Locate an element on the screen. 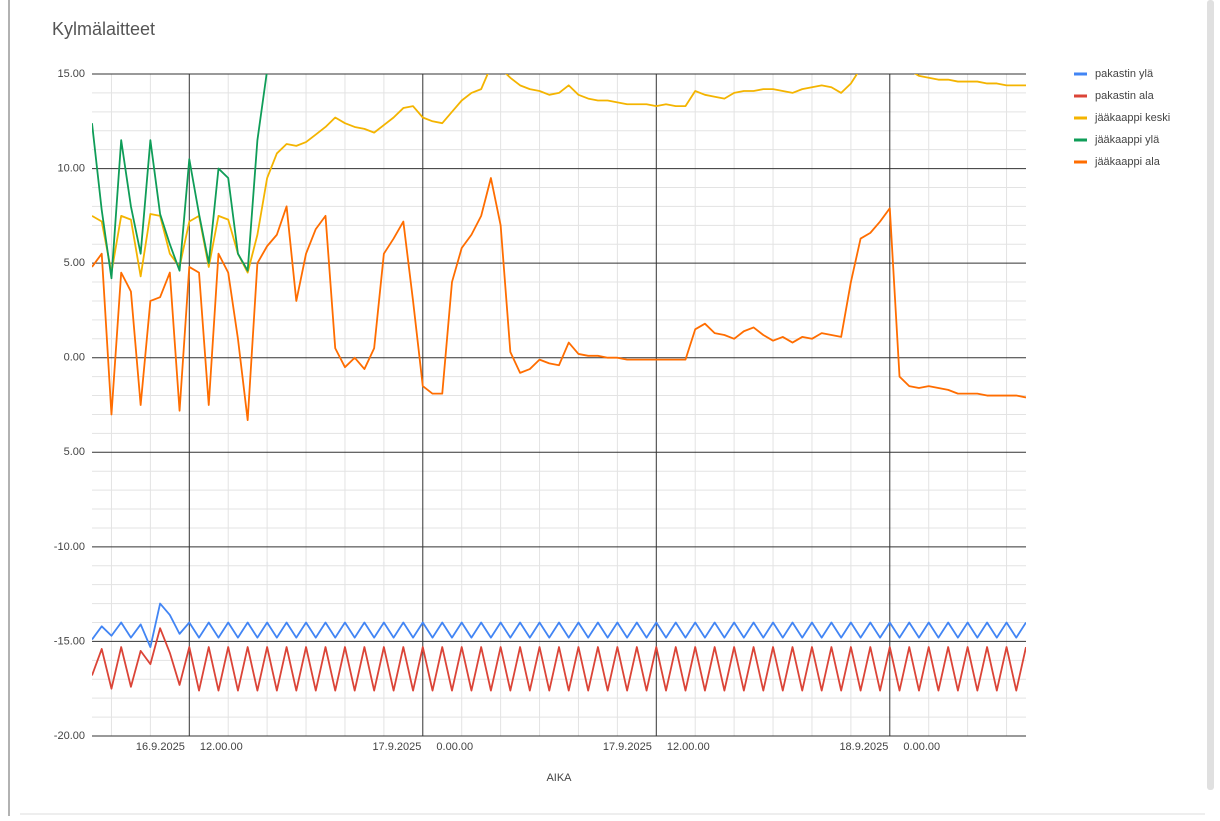 The width and height of the screenshot is (1220, 821). x-tick-label: 16.9.2025 12.00.00 is located at coordinates (189, 747).